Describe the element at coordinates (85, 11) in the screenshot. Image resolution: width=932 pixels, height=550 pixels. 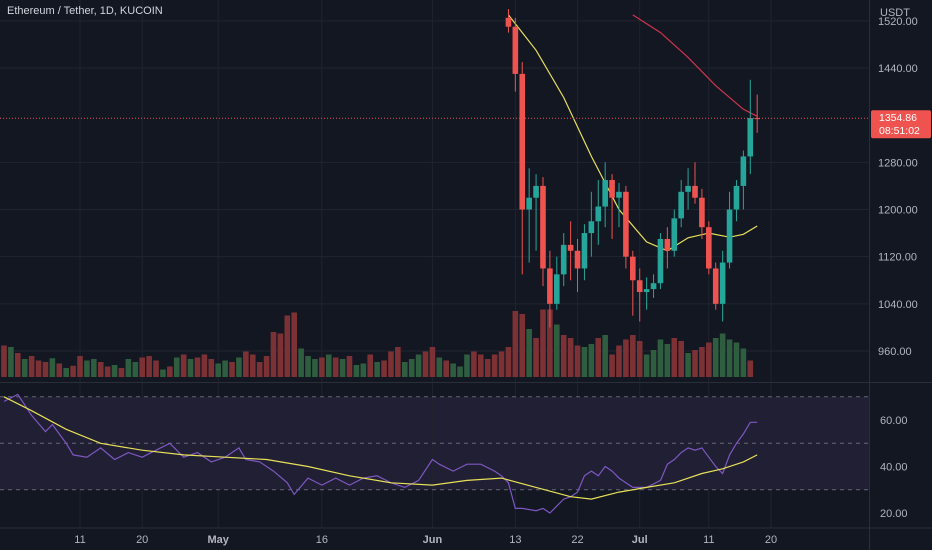
I see `symbol-title: Ethereum / Tether, 1D, KUCOIN` at that location.